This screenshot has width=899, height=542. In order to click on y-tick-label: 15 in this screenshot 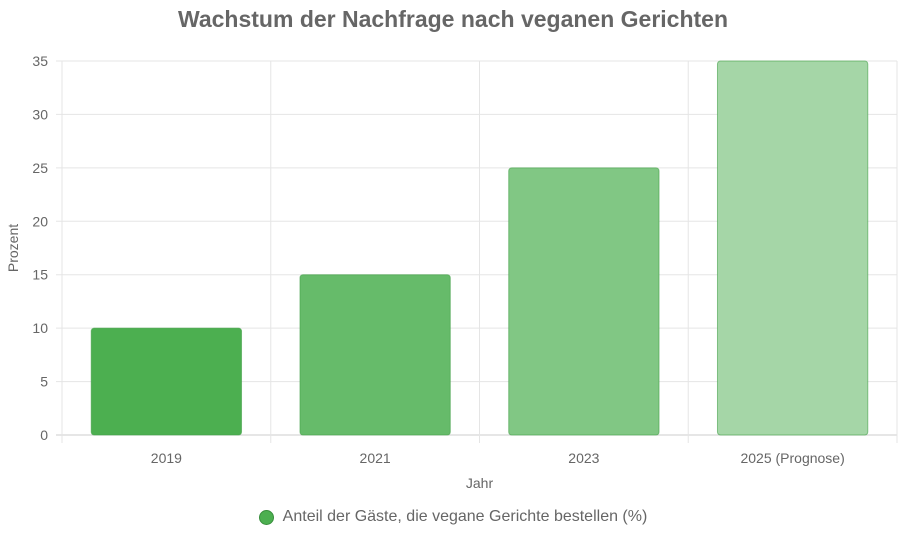, I will do `click(40, 275)`.